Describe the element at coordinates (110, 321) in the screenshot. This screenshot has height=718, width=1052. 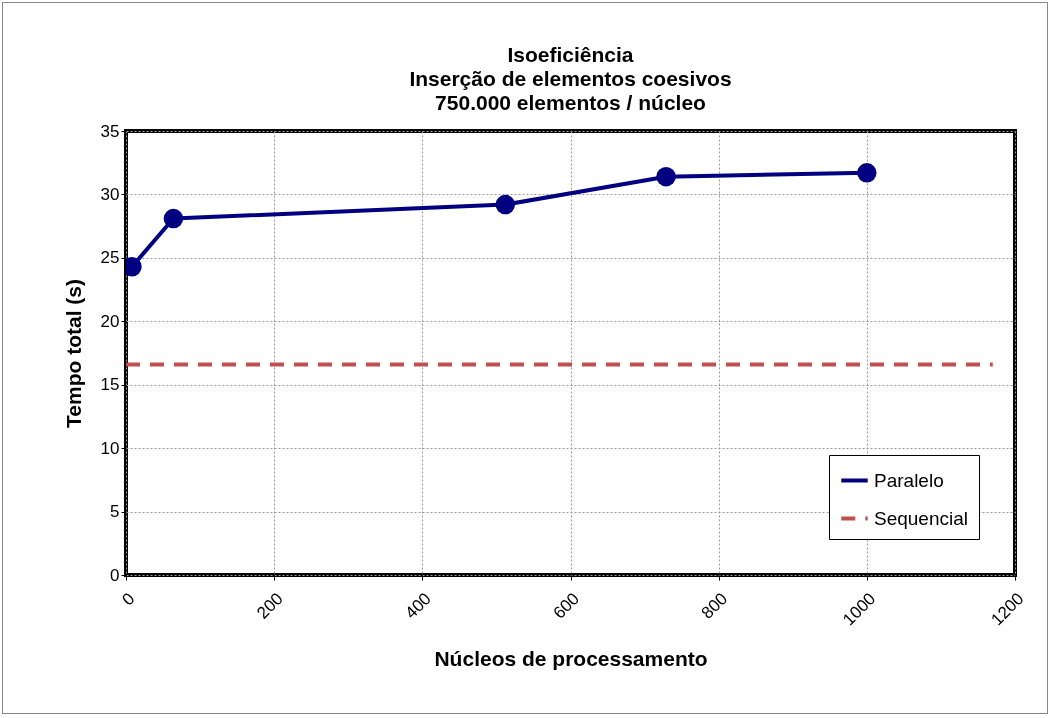
I see `y-tick-label: 20` at that location.